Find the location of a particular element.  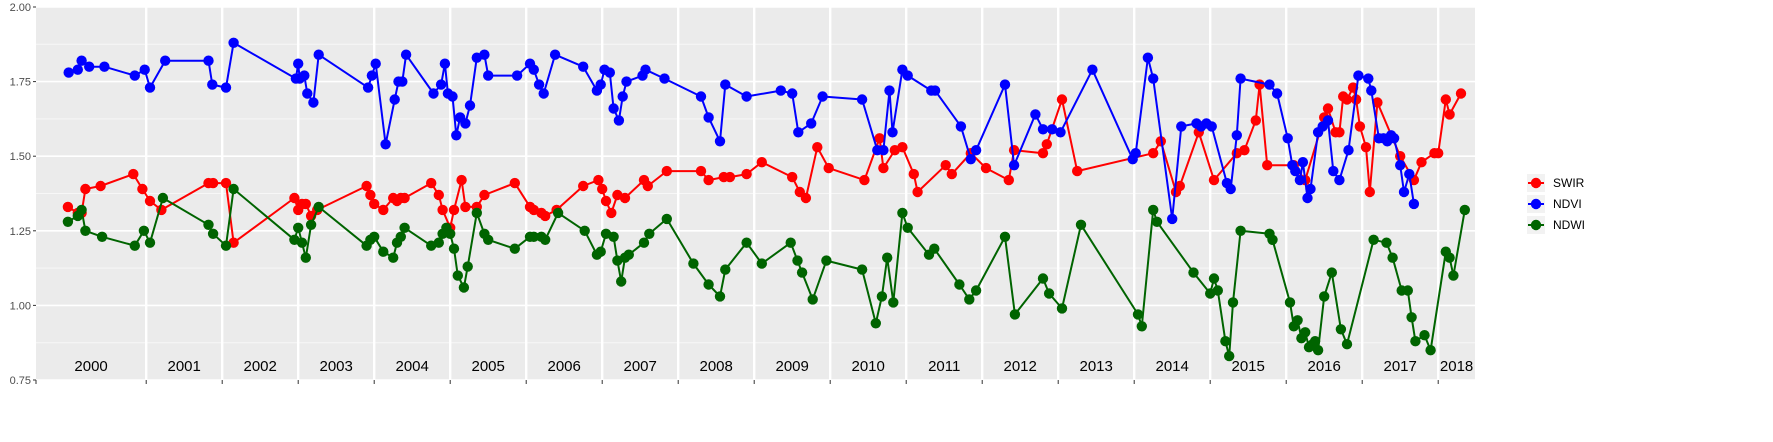

legend-item-ndwi: NDWI is located at coordinates (1556, 225).